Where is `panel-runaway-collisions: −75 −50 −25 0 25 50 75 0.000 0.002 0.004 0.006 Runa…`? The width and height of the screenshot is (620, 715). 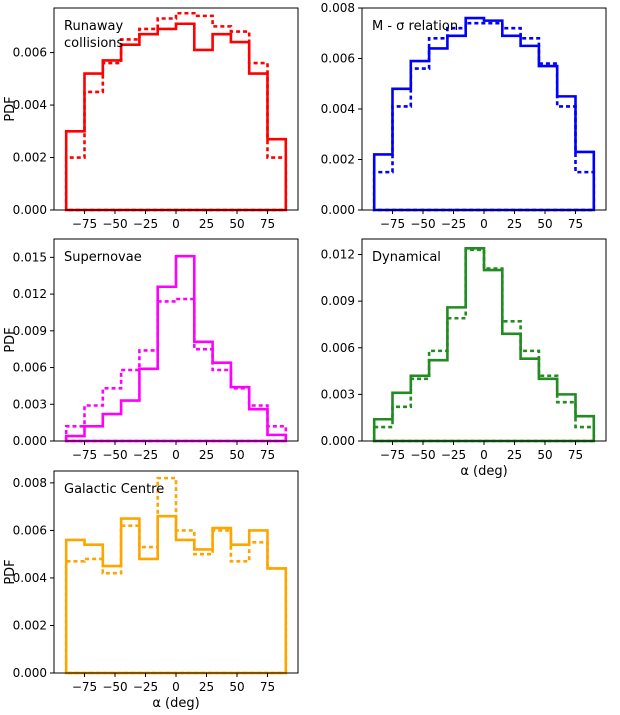
panel-runaway-collisions: −75 −50 −25 0 25 50 75 0.000 0.002 0.004 0.006 Runa… is located at coordinates (151, 119).